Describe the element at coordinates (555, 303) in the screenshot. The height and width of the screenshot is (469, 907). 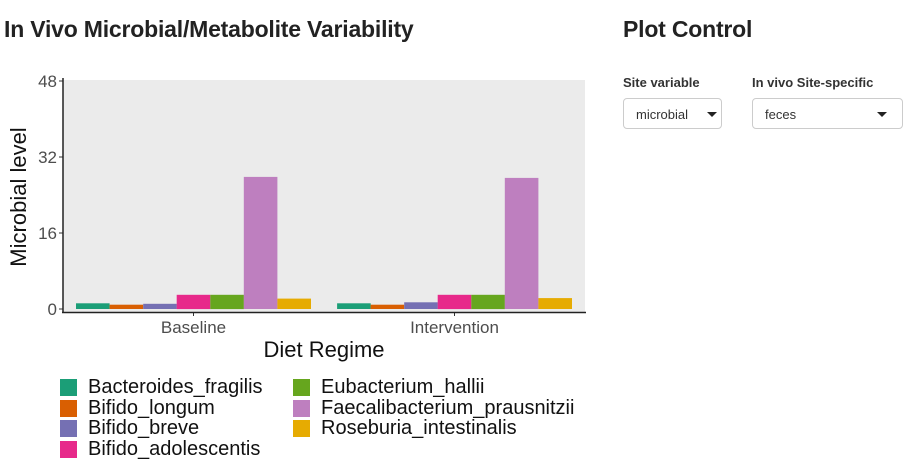
I see `bar-Roseburia_intestinalis-Intervention` at that location.